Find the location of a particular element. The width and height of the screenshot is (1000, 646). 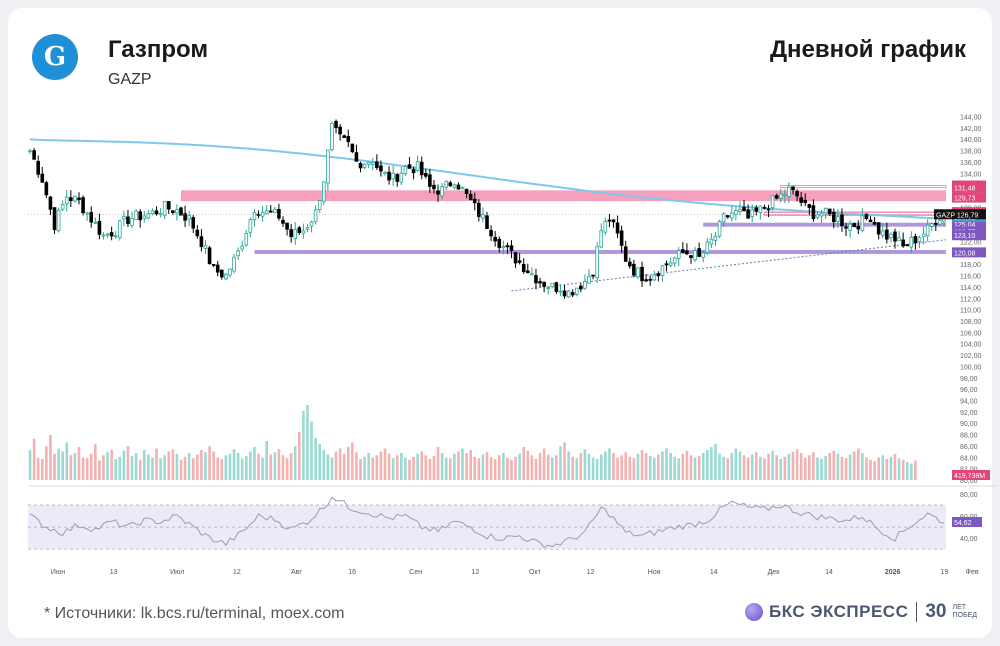

rsi-value-label: 54,62 is located at coordinates (963, 523).